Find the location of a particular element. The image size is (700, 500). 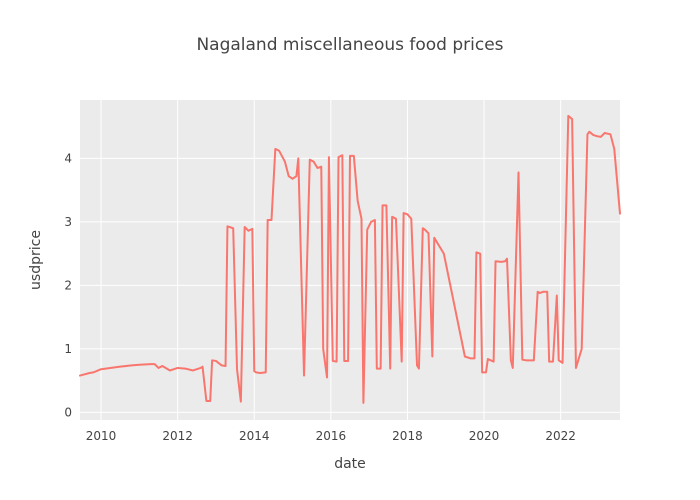

y-tick-labels: 0 1 2 3 4 is located at coordinates (68, 285).